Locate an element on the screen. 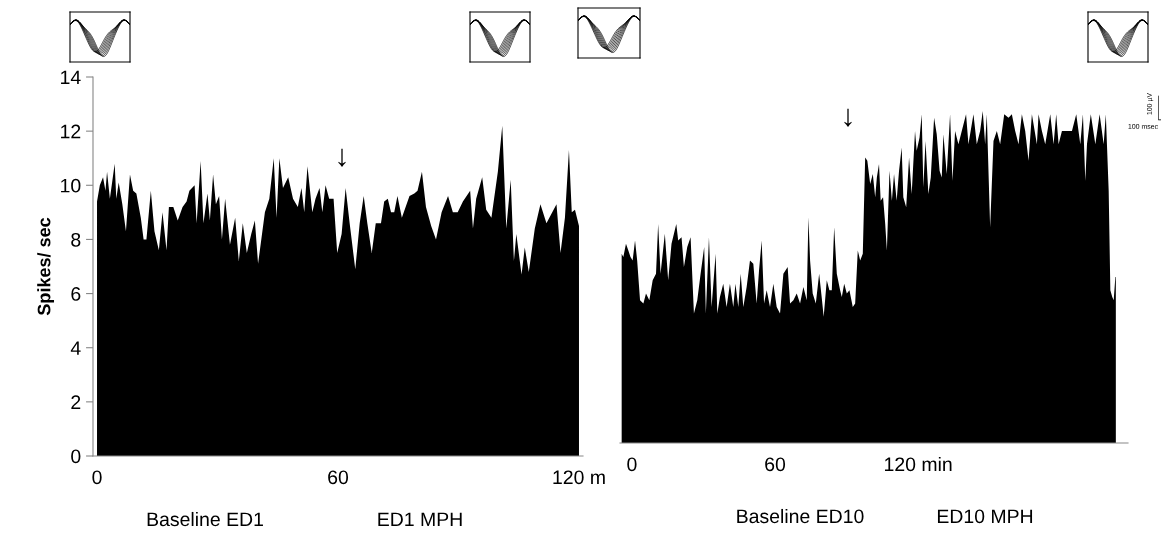 The image size is (1161, 535). text: ED1 MPH is located at coordinates (420, 519).